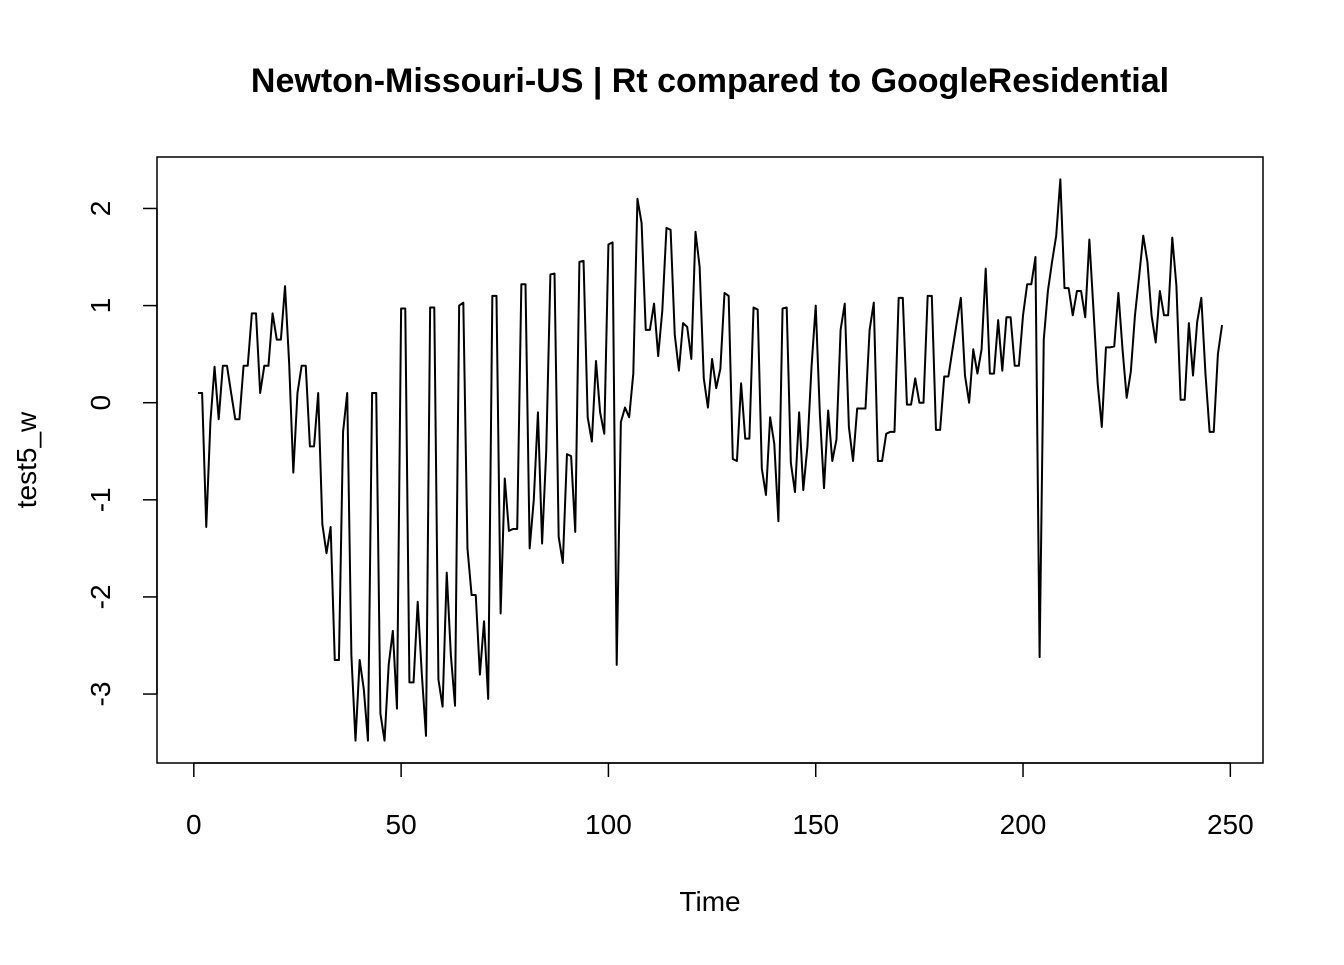 The image size is (1344, 965). Describe the element at coordinates (608, 824) in the screenshot. I see `x-tick-label: 100` at that location.